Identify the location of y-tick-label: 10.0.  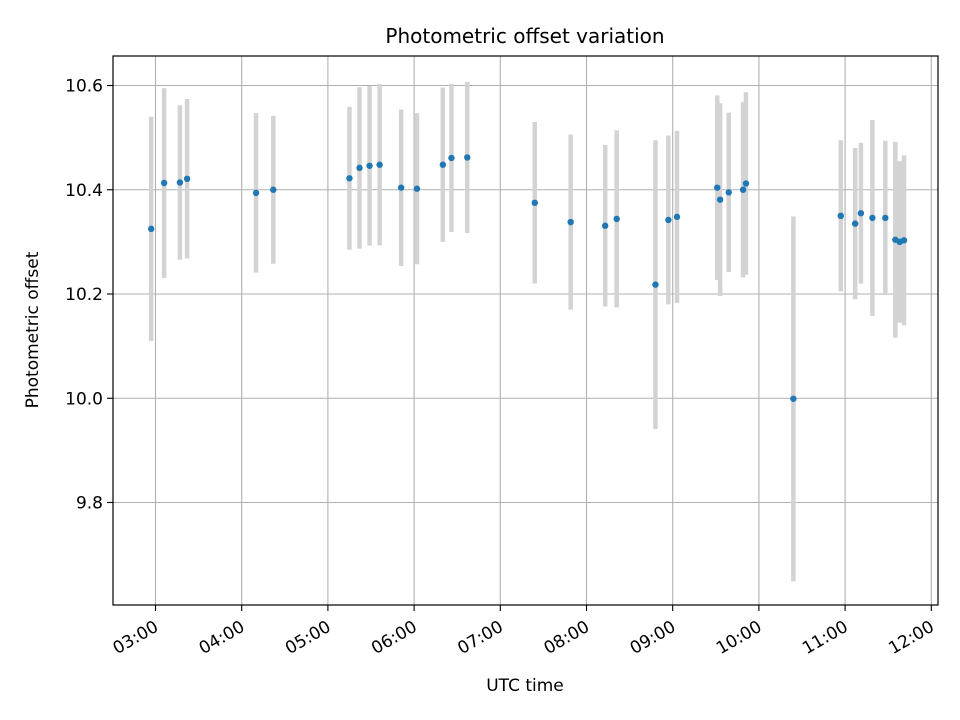
(84, 399).